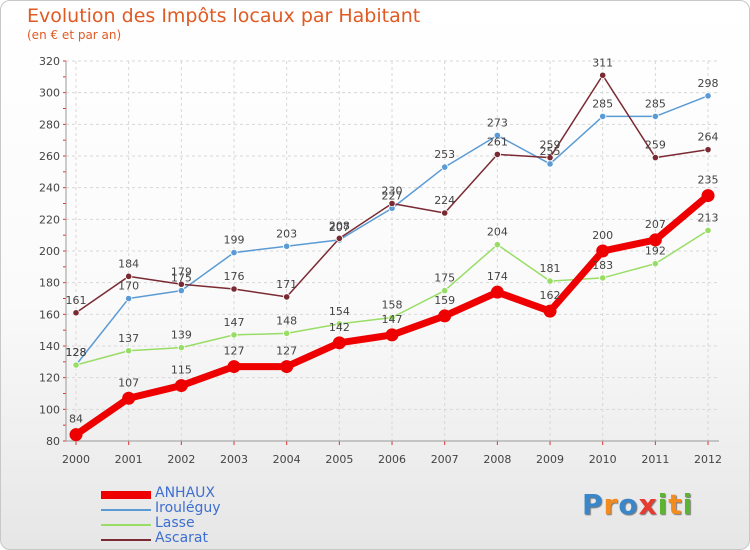 The height and width of the screenshot is (550, 750). What do you see at coordinates (234, 322) in the screenshot?
I see `data-label-lasse: 147` at bounding box center [234, 322].